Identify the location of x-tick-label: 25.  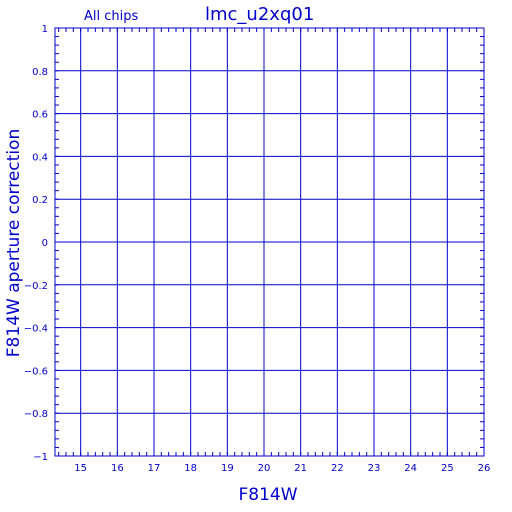
(447, 468).